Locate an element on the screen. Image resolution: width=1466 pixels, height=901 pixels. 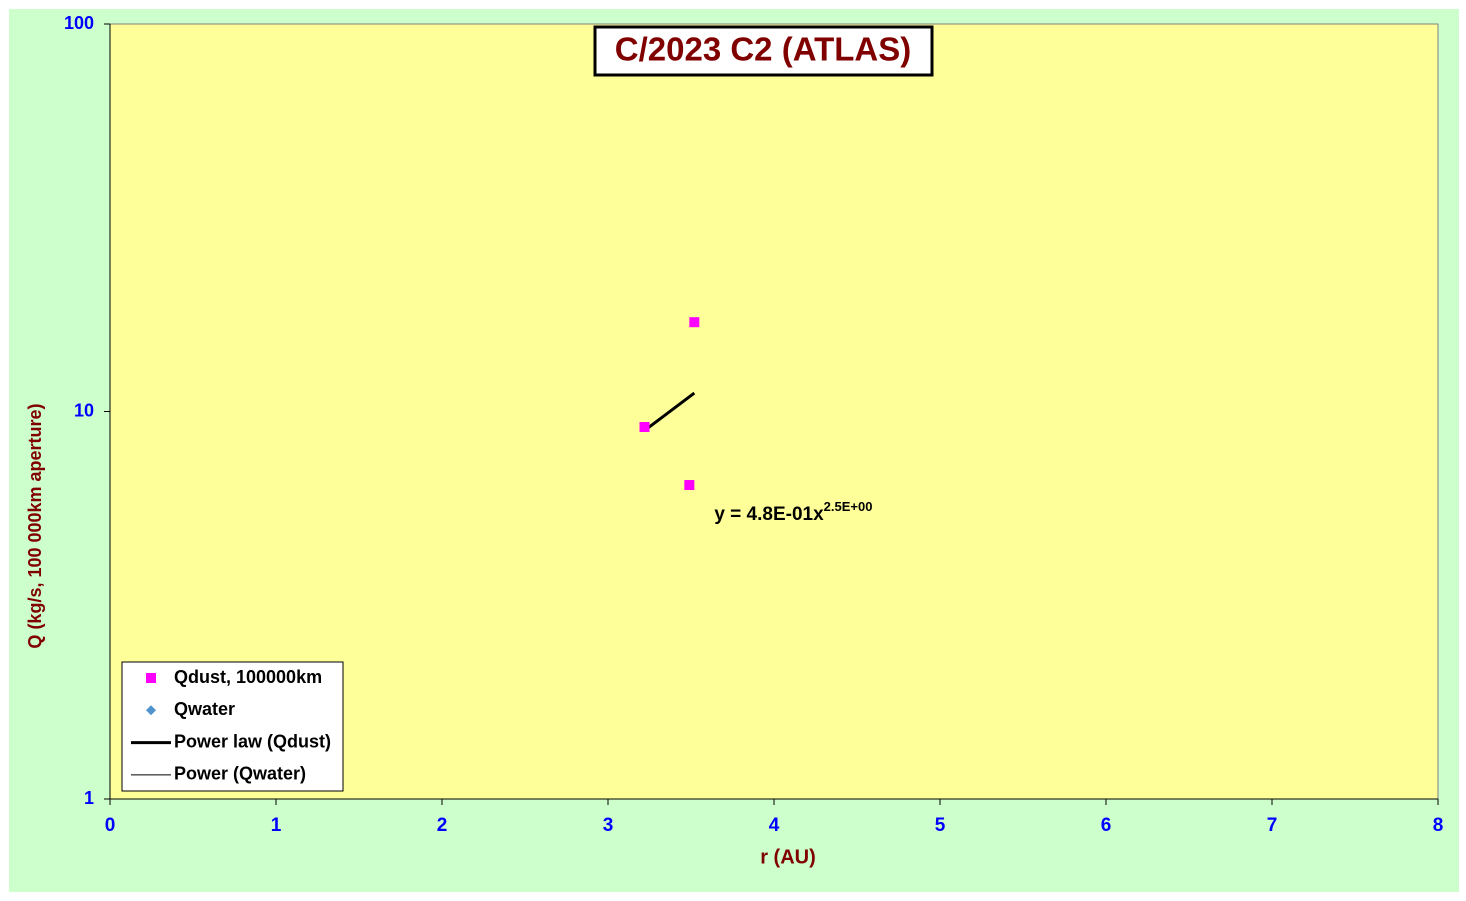
y-axis-label: Q (kg/s, 100 000km aperture) is located at coordinates (35, 525).